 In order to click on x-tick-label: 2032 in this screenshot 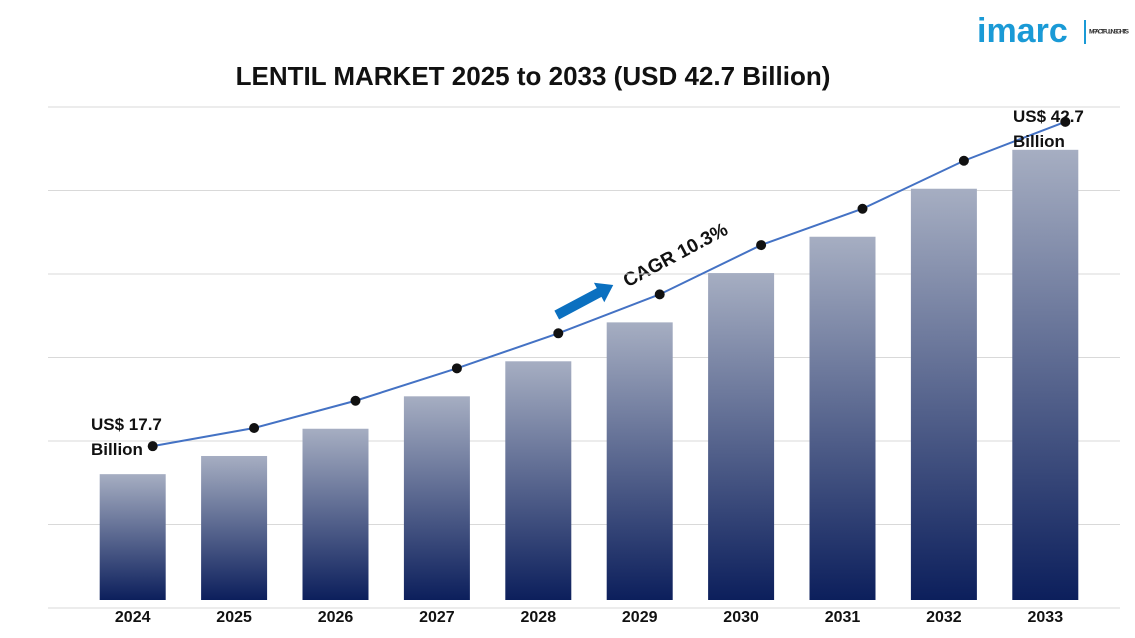, I will do `click(944, 617)`.